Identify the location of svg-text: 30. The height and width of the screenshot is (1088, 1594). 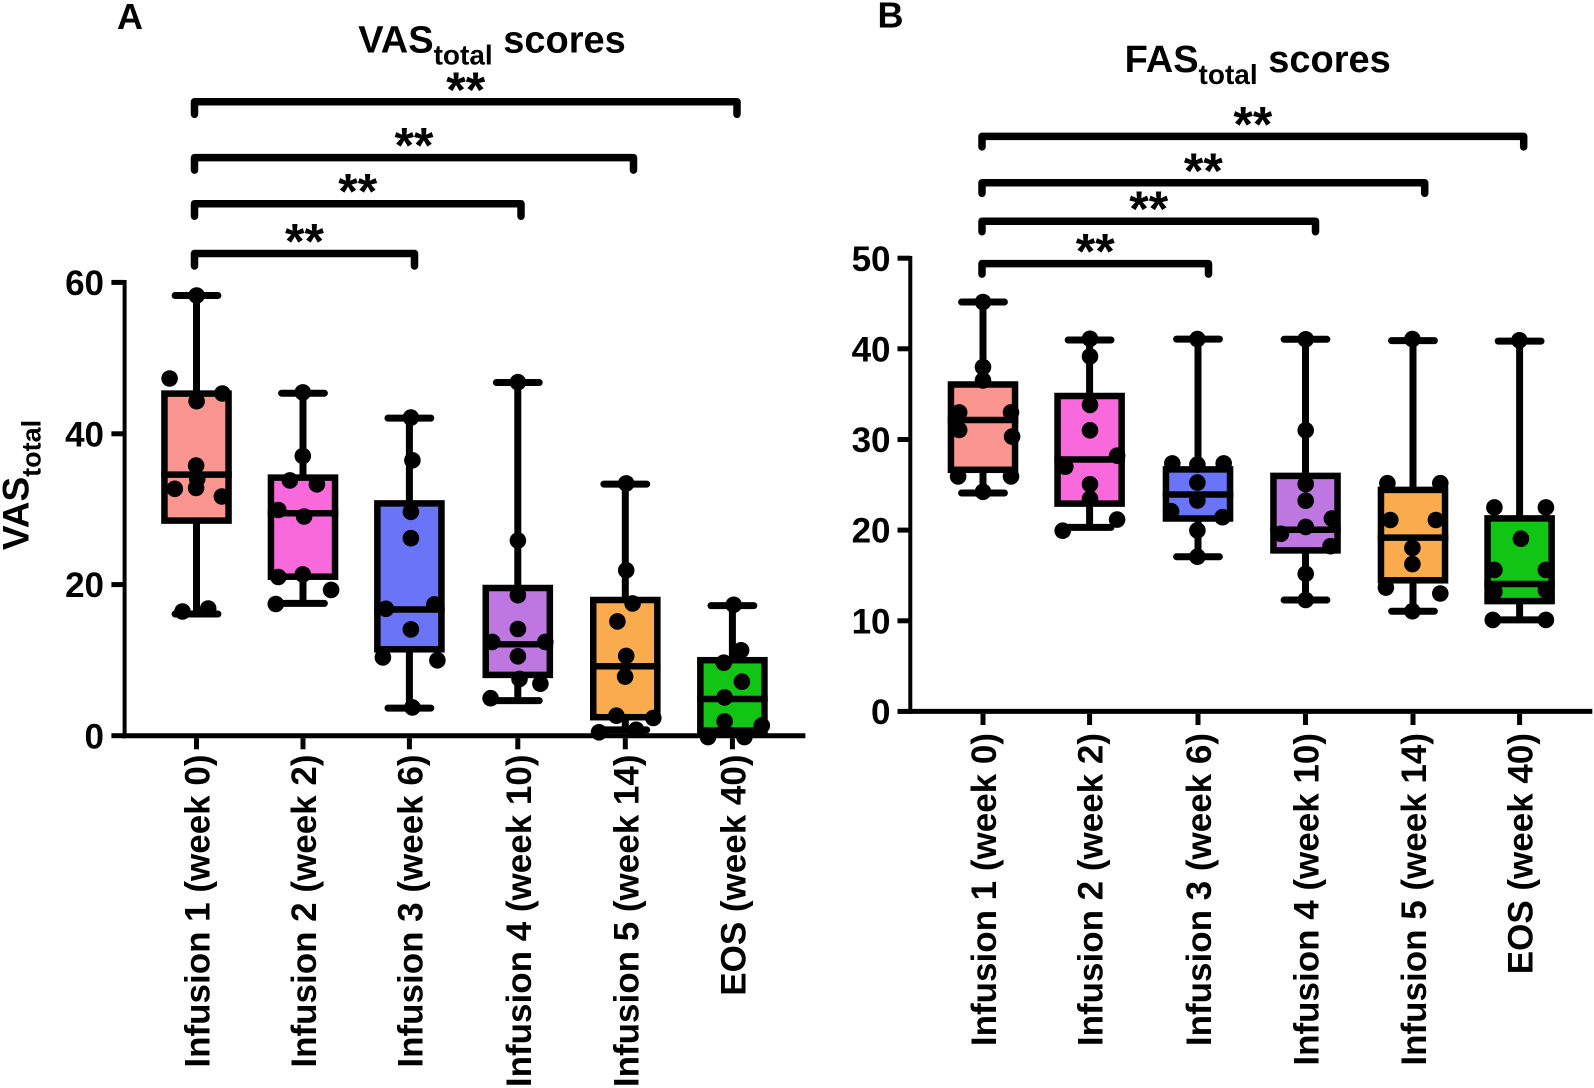
(871, 440).